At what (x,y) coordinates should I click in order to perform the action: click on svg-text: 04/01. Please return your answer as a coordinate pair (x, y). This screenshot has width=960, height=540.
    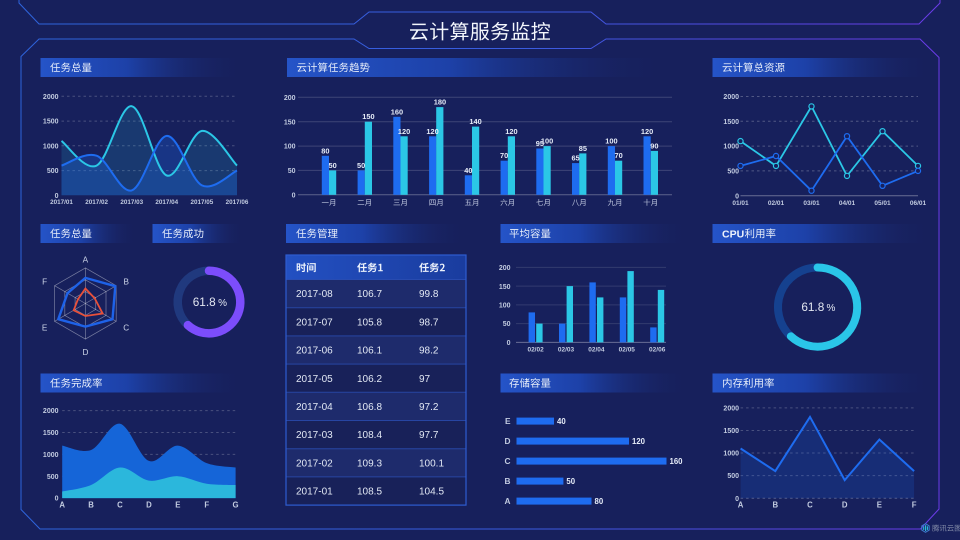
    Looking at the image, I should click on (847, 203).